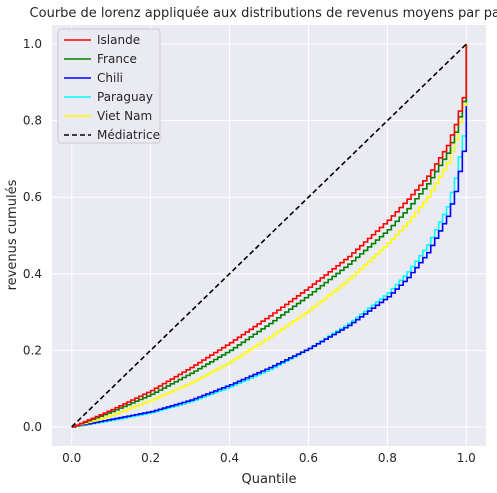 The height and width of the screenshot is (493, 497). What do you see at coordinates (32, 235) in the screenshot?
I see `y-tick-labels: 0.0 0.2 0.4 0.6 0.8 1.0` at bounding box center [32, 235].